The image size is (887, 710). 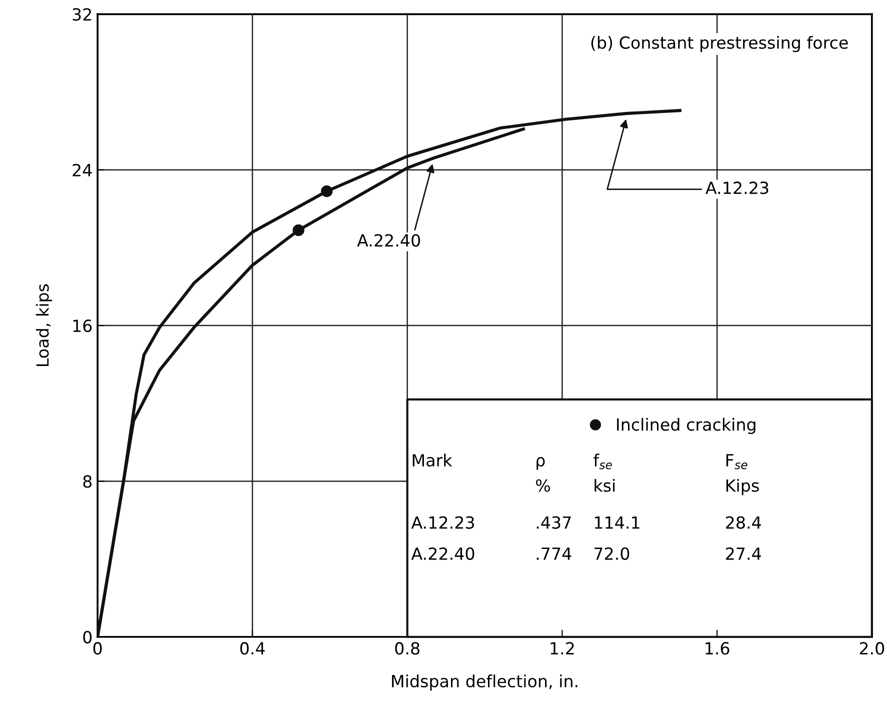 What do you see at coordinates (82, 14) in the screenshot?
I see `y-tick-label: 32` at bounding box center [82, 14].